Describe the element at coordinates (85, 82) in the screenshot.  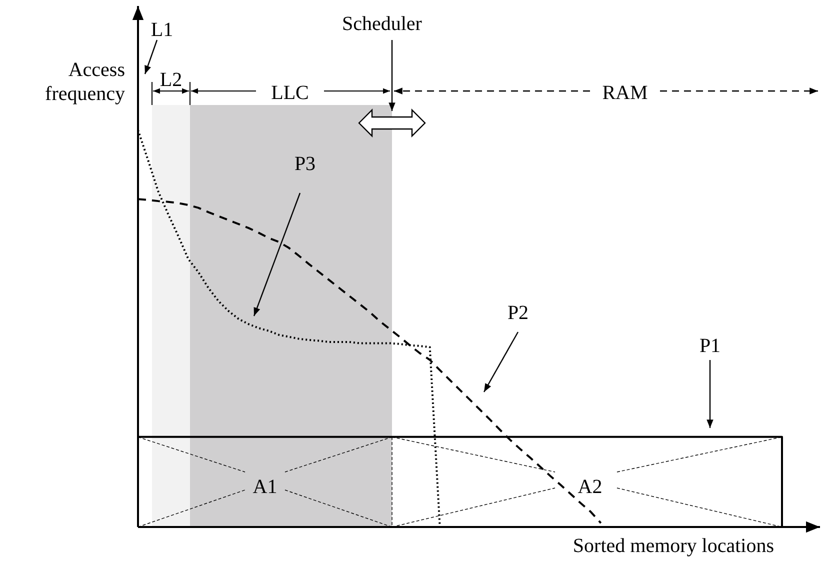
I see `y-axis-title: Access frequency` at that location.